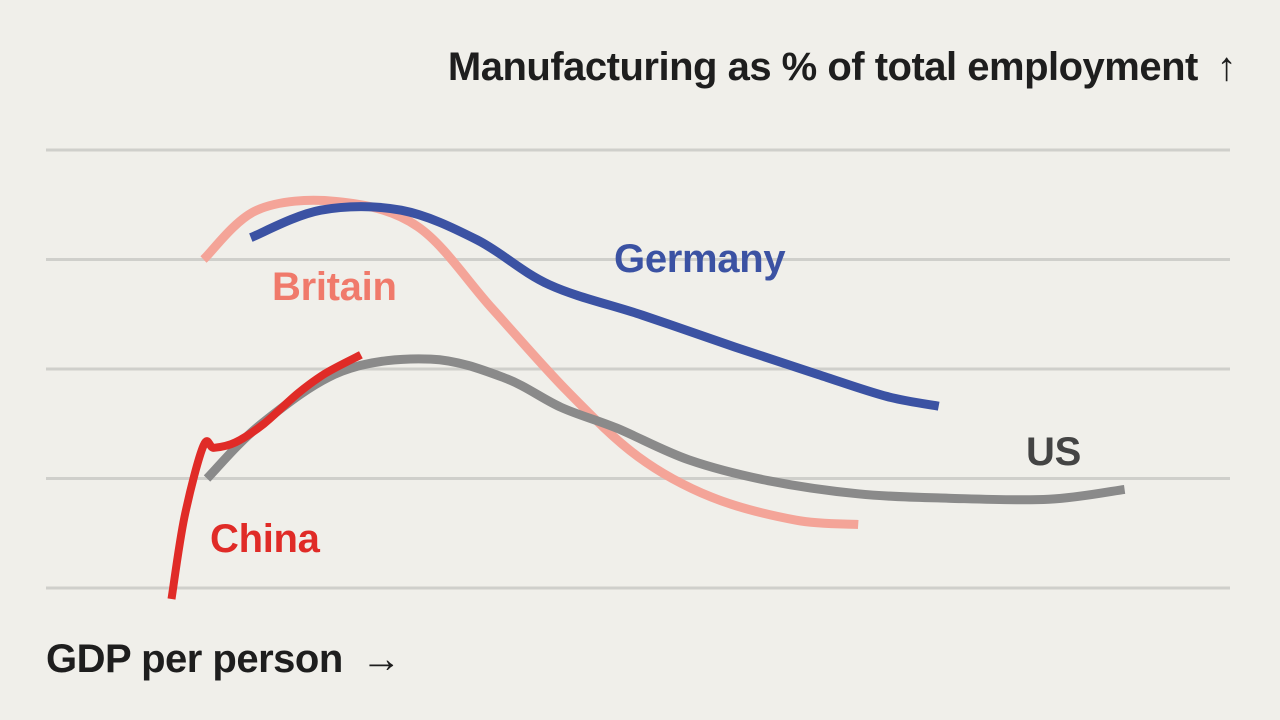 The height and width of the screenshot is (720, 1280). I want to click on x-axis-title: GDP per person →, so click(223, 659).